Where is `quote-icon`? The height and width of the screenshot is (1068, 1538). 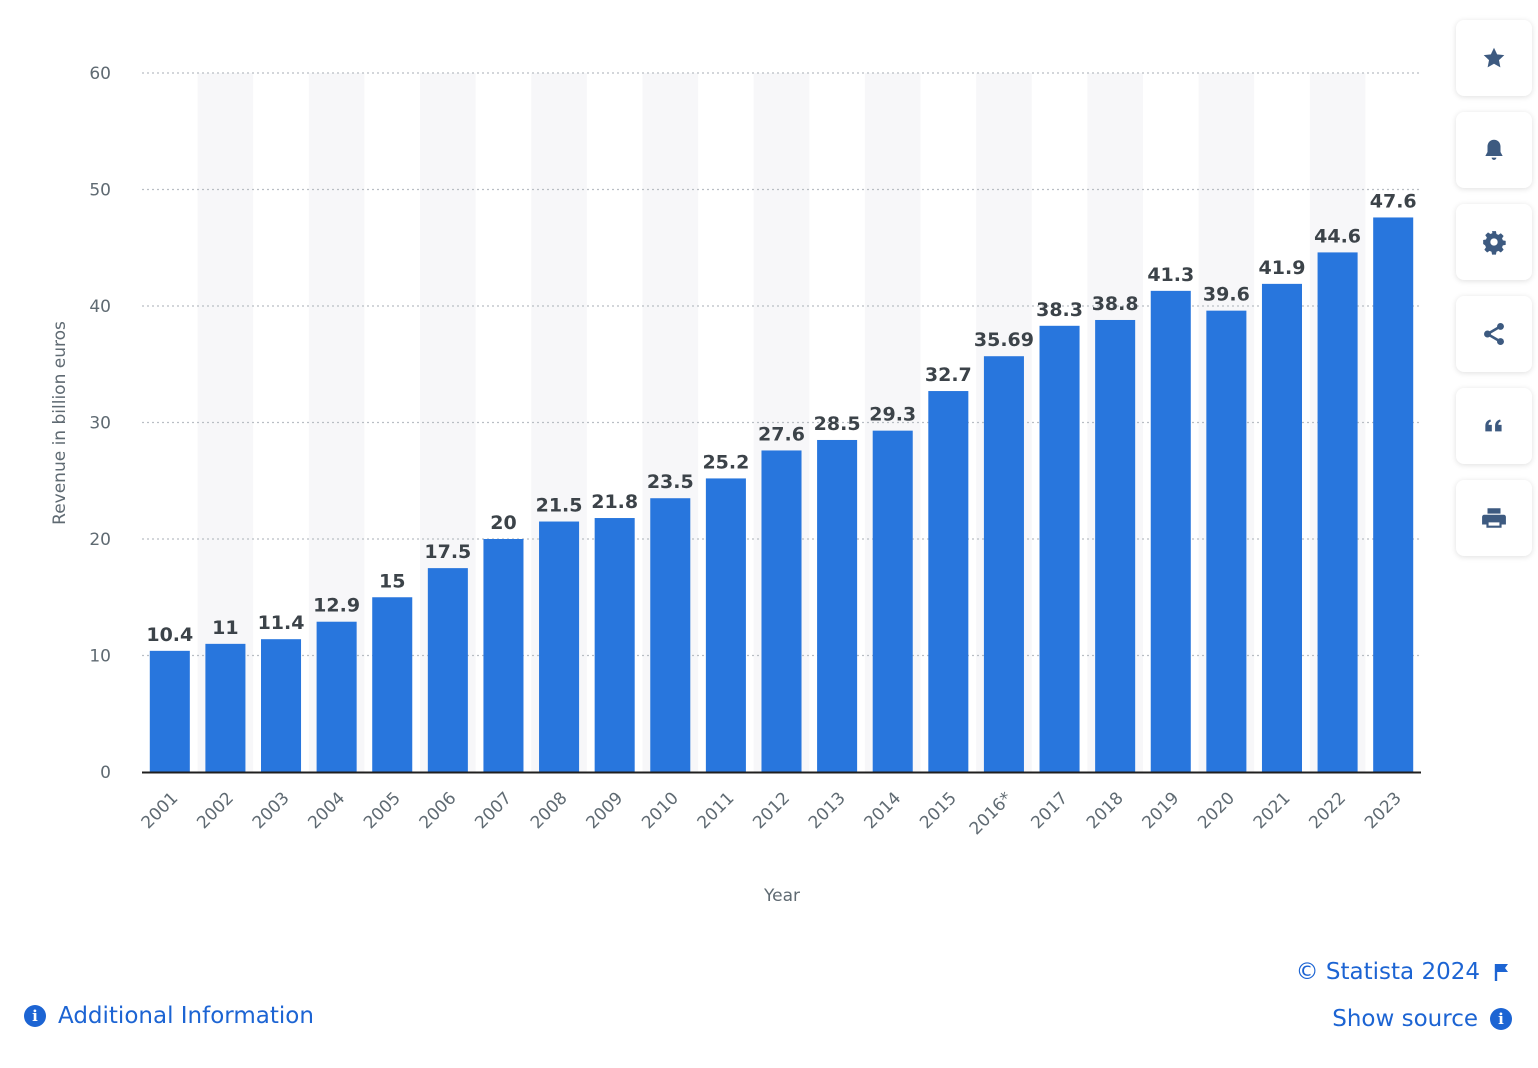
quote-icon is located at coordinates (1493, 425).